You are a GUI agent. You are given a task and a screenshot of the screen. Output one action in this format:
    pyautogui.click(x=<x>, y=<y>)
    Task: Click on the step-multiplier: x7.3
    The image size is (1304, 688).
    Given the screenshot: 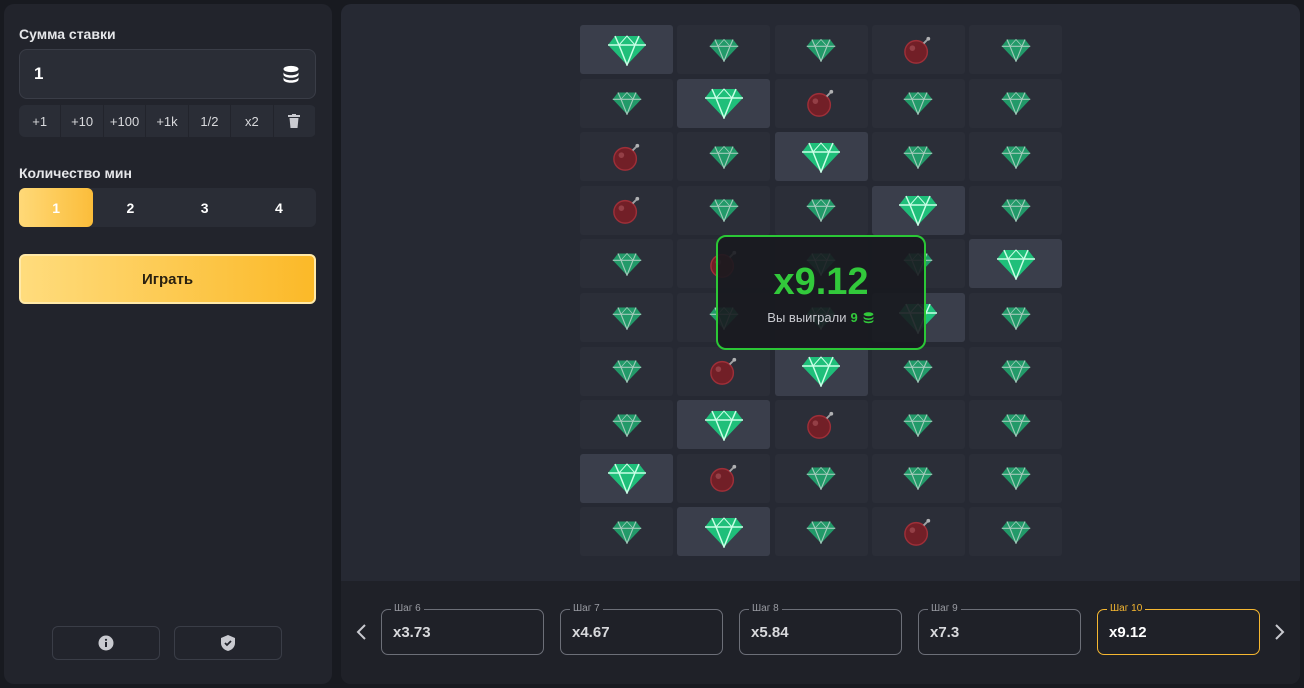 What is the action you would take?
    pyautogui.click(x=945, y=632)
    